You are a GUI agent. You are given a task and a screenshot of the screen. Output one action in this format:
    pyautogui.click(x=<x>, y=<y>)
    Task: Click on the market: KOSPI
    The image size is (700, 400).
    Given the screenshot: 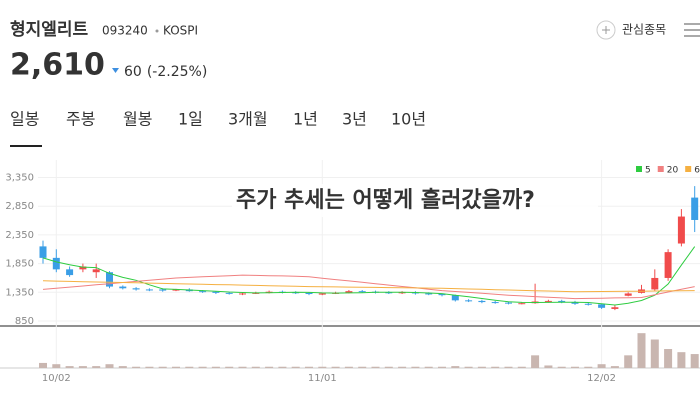 What is the action you would take?
    pyautogui.click(x=180, y=31)
    